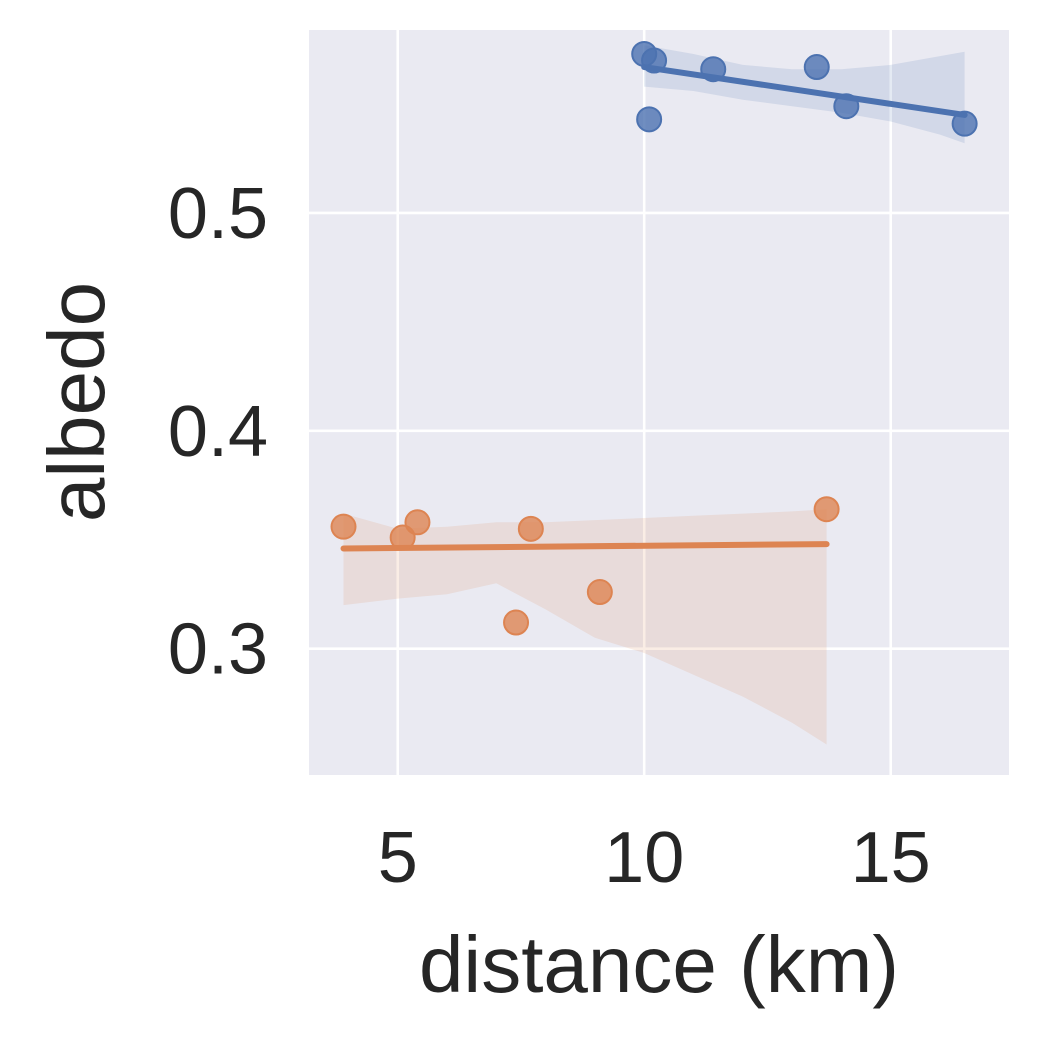 The image size is (1040, 1042). What do you see at coordinates (891, 858) in the screenshot?
I see `x-tick-label-2: 15` at bounding box center [891, 858].